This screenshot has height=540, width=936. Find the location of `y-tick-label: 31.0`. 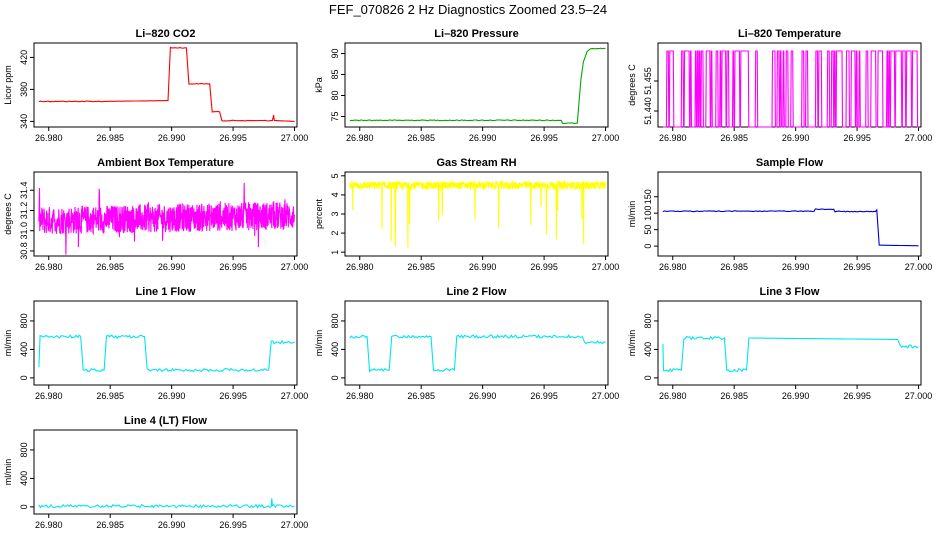

y-tick-label: 31.0 is located at coordinates (24, 231).